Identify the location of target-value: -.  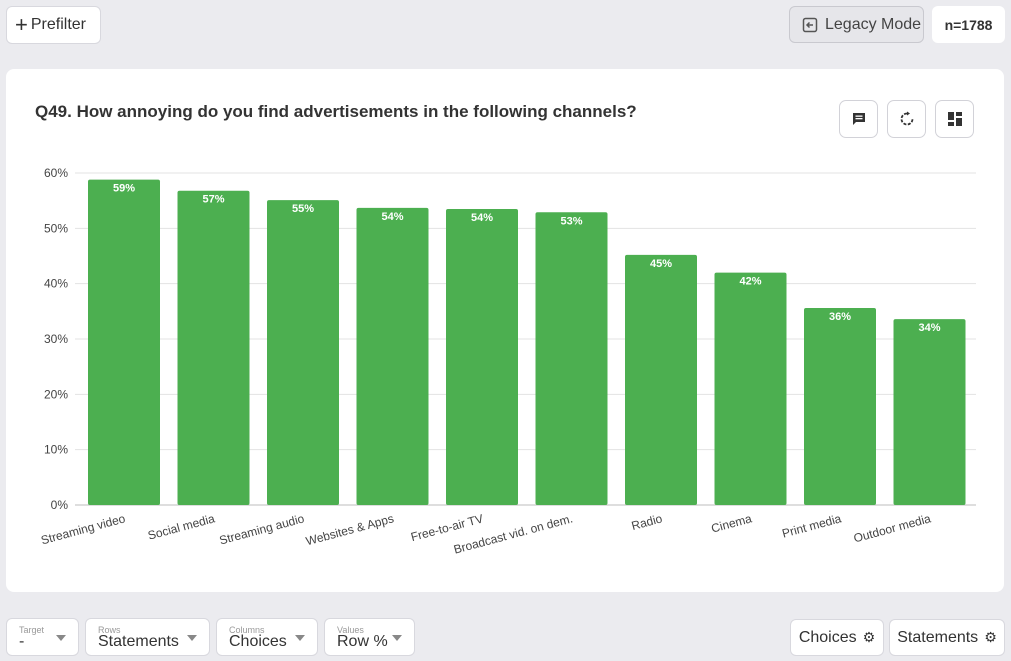
(22, 641).